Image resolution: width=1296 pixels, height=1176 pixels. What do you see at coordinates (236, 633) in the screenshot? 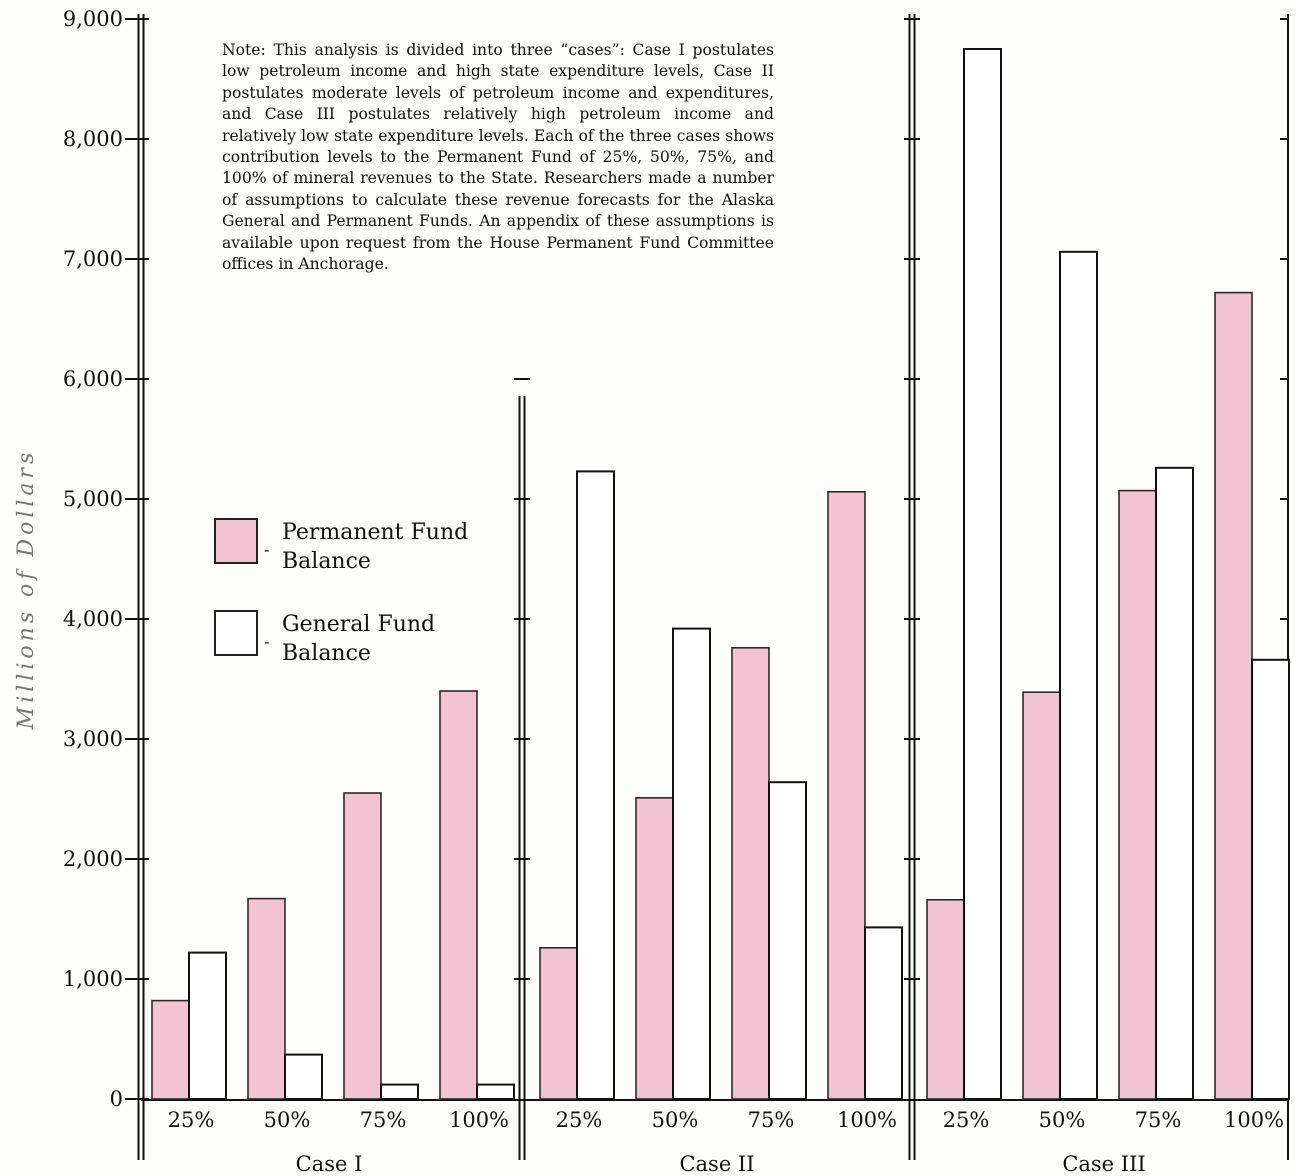
I see `legend-swatch-general-fund` at bounding box center [236, 633].